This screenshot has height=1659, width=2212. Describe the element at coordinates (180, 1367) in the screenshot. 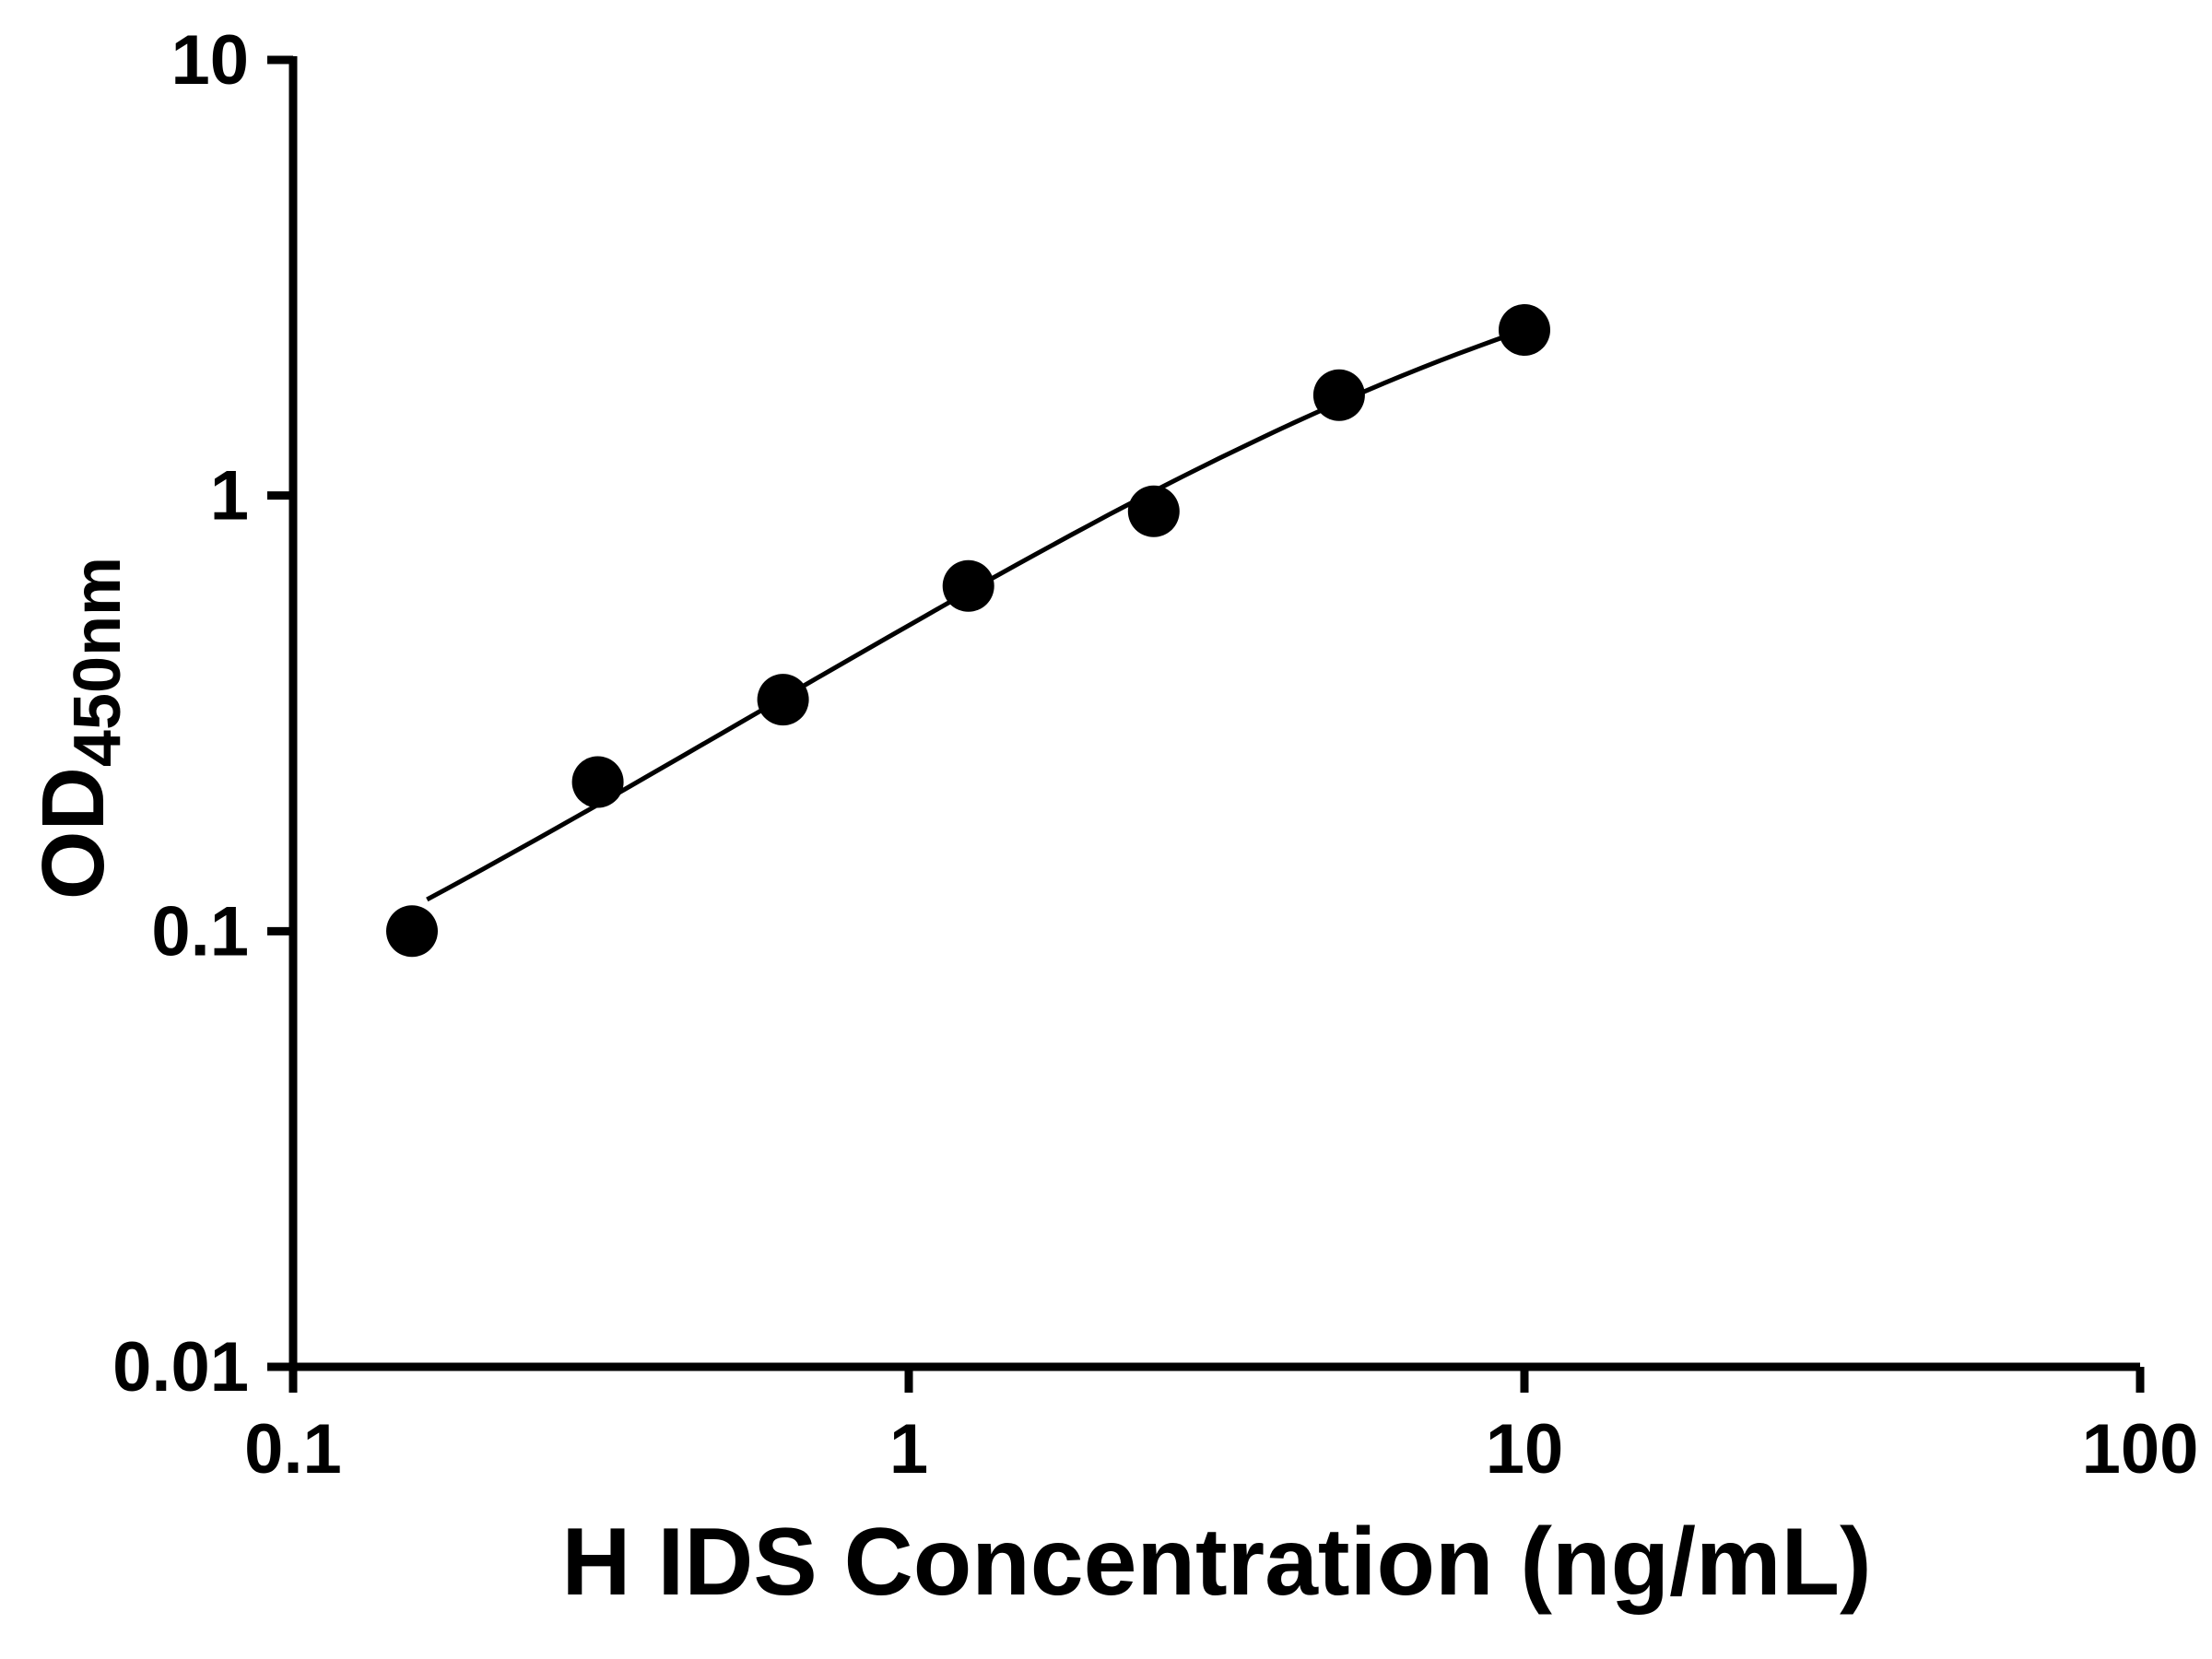

I see `y-axis-tick-label: 0.01` at that location.